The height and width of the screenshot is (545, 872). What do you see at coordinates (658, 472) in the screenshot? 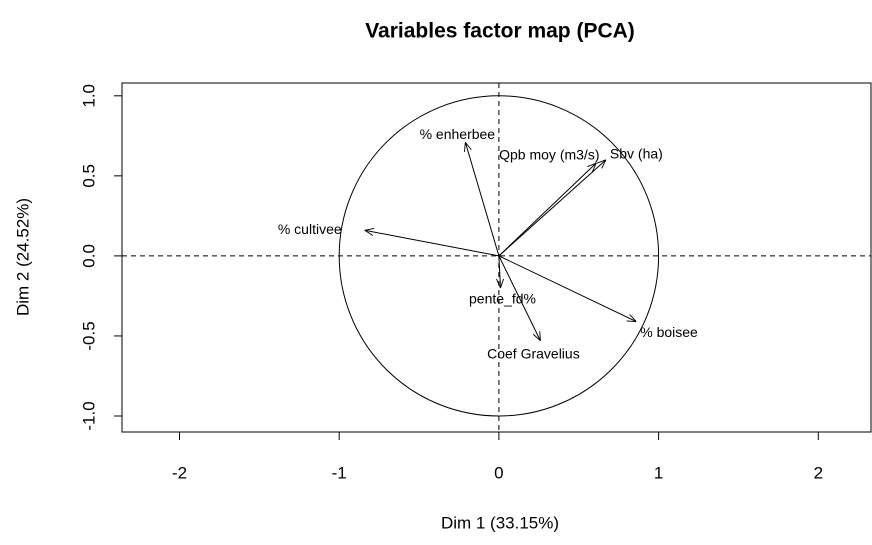
I see `x-tick-label: 1` at bounding box center [658, 472].